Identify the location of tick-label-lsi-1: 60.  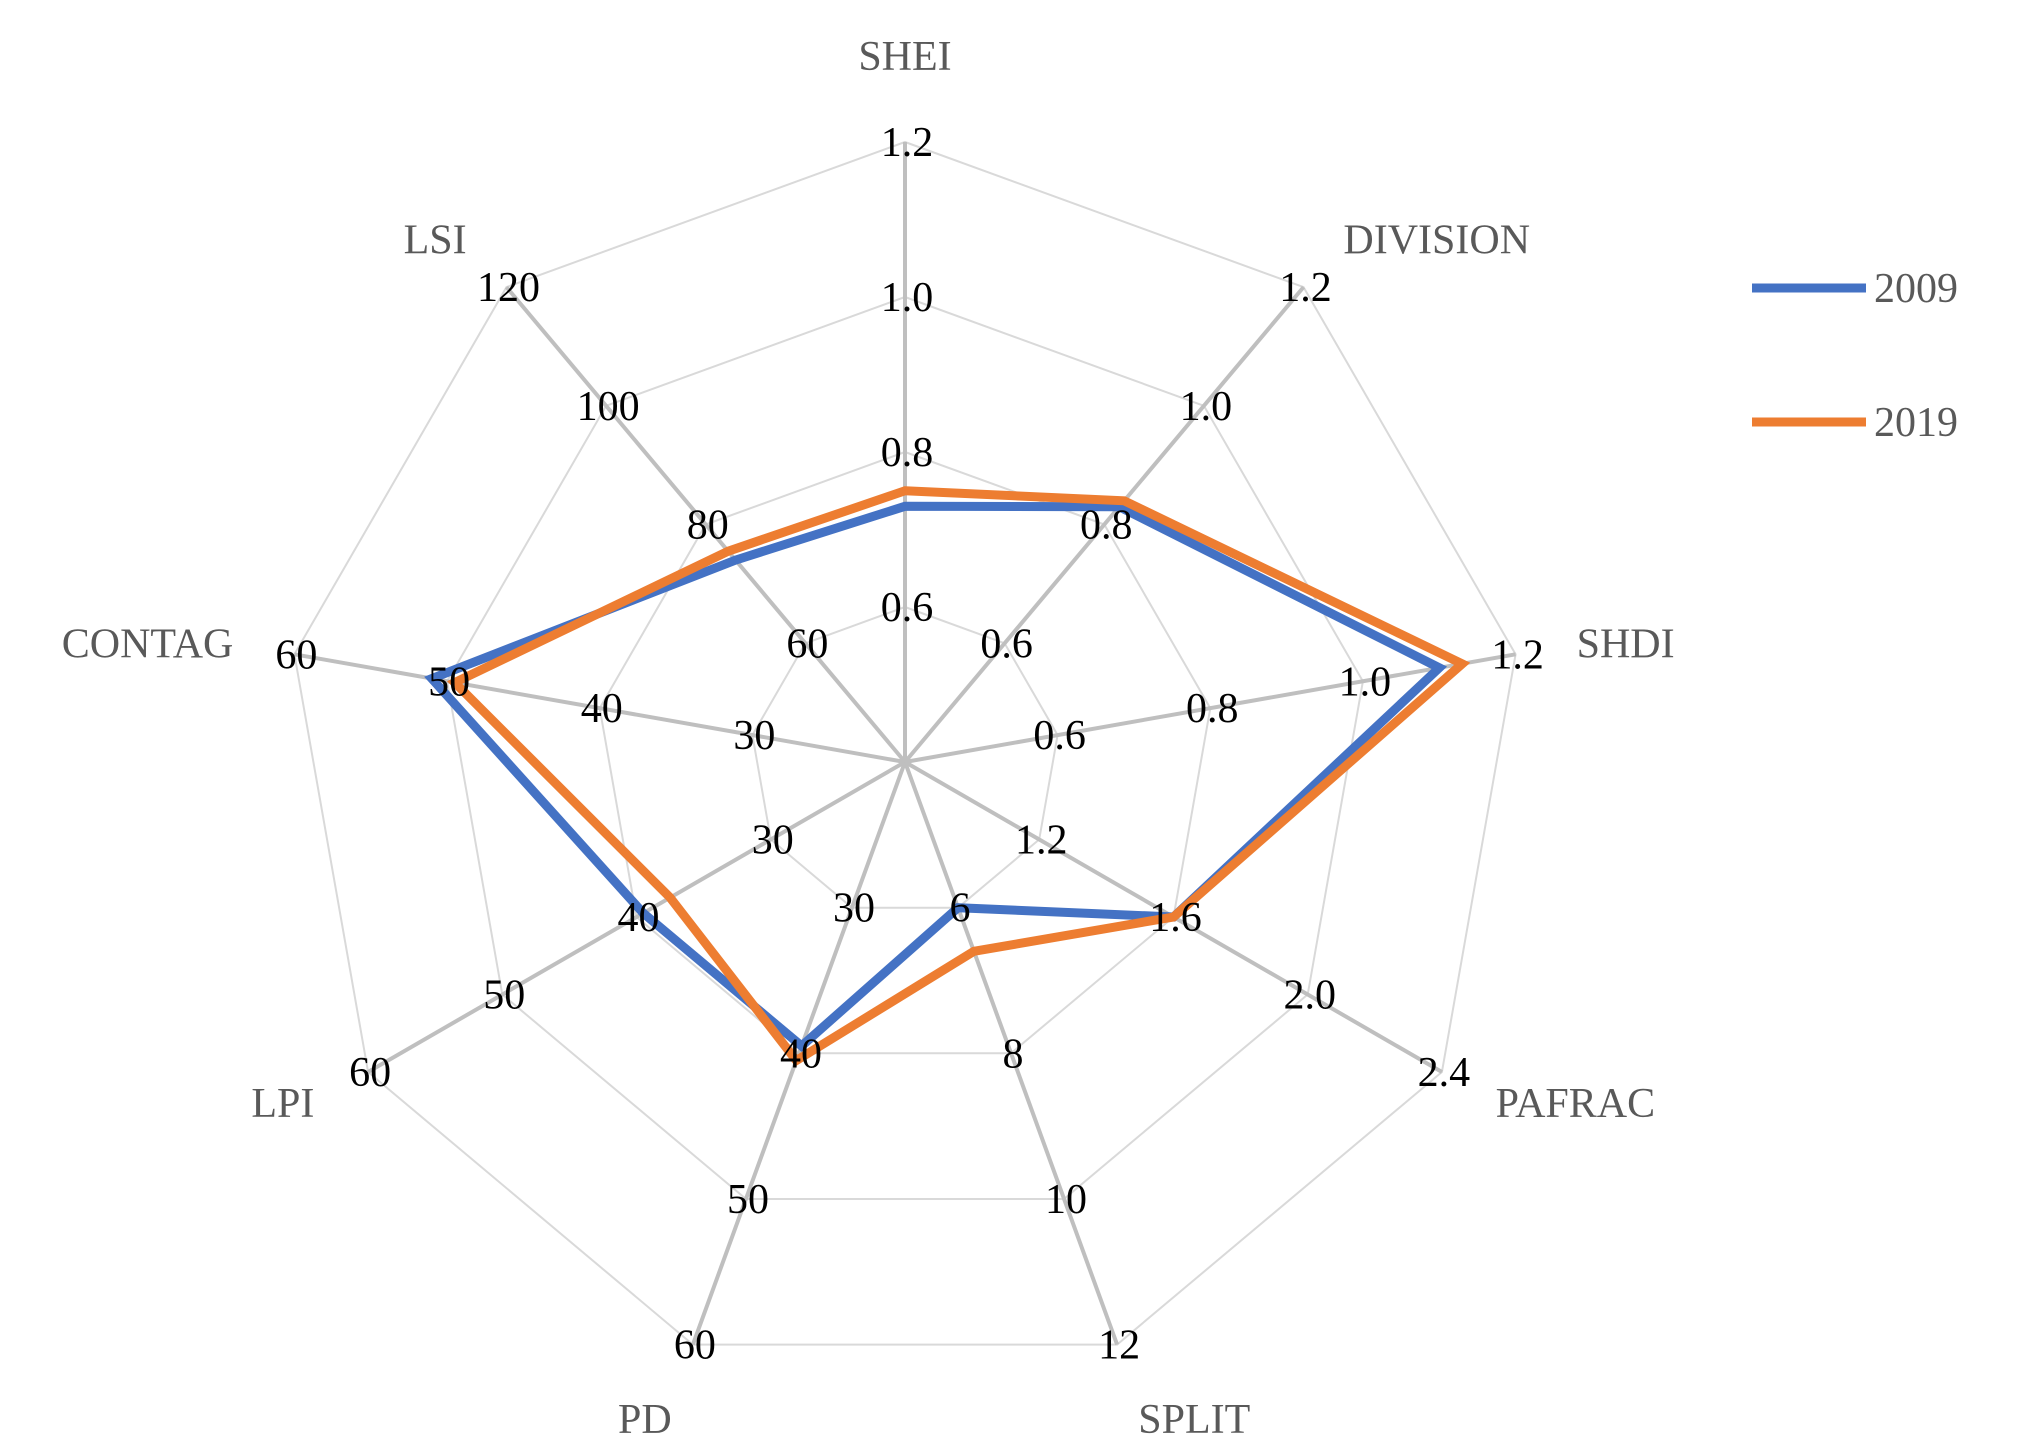
(807, 644).